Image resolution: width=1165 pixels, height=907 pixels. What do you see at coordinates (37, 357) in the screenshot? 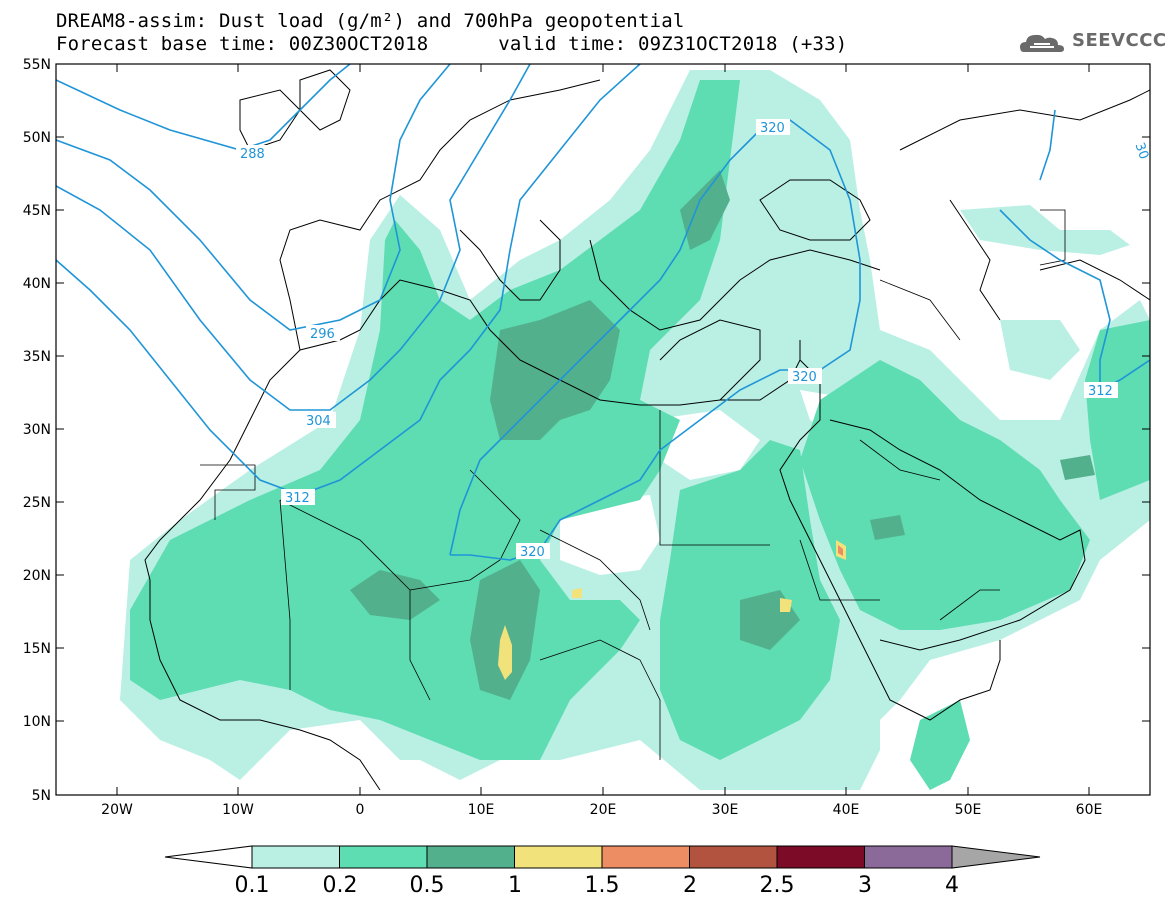
I see `lat-label-35n: 35N` at bounding box center [37, 357].